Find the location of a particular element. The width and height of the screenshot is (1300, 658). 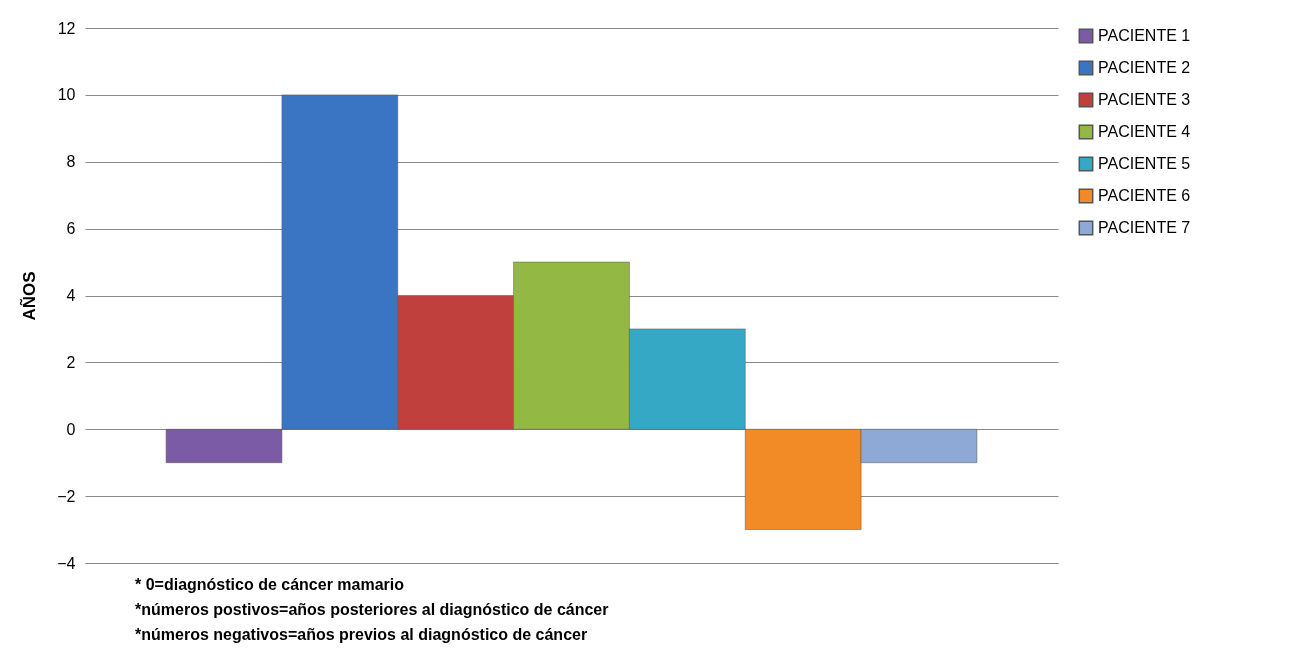

y-tick-label: 10 is located at coordinates (66, 95).